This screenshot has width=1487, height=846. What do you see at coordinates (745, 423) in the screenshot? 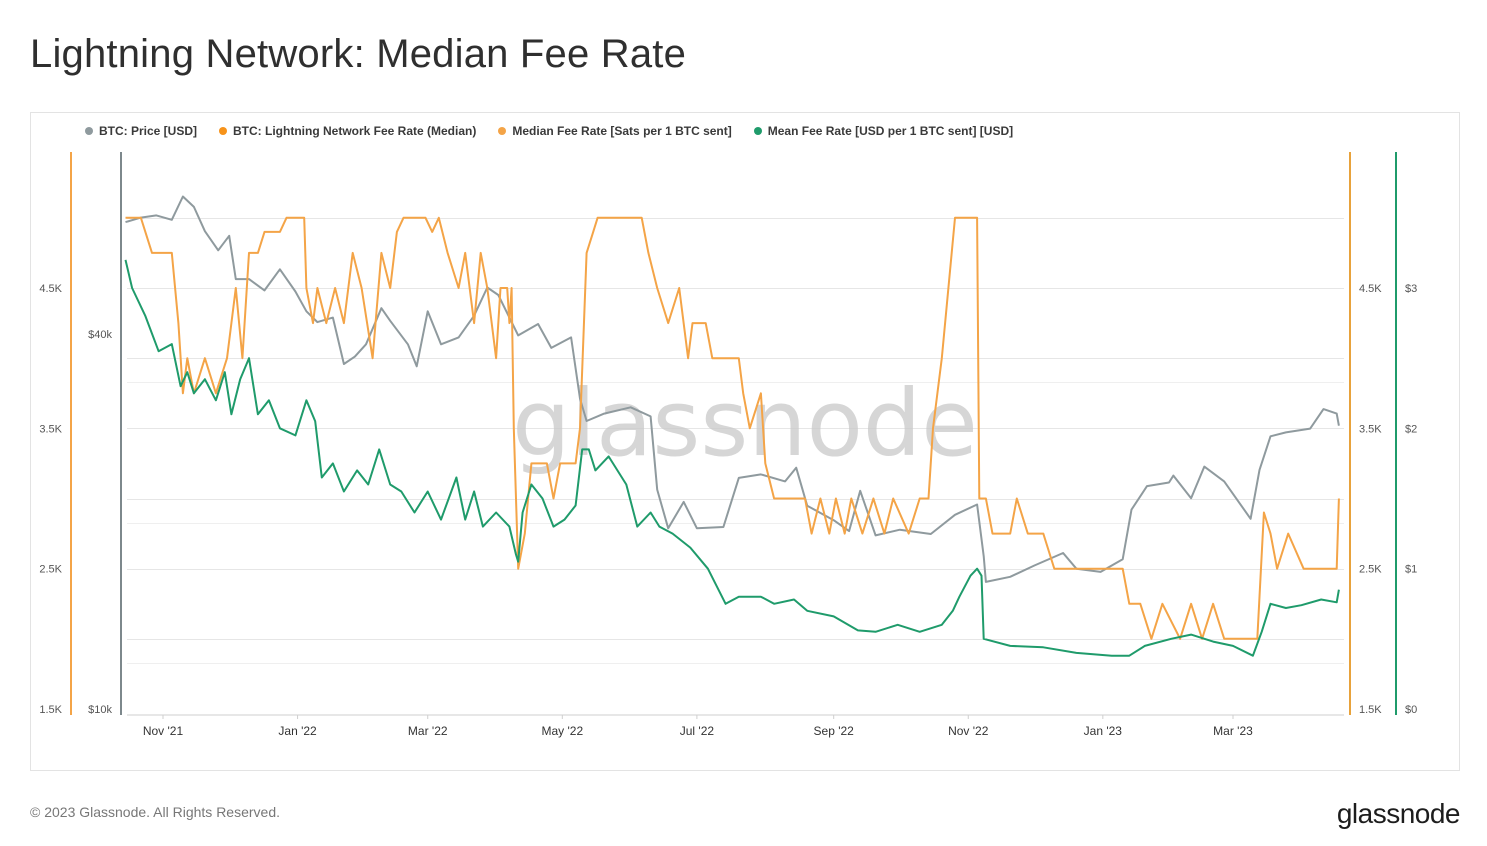
I see `watermark: glassnode` at bounding box center [745, 423].